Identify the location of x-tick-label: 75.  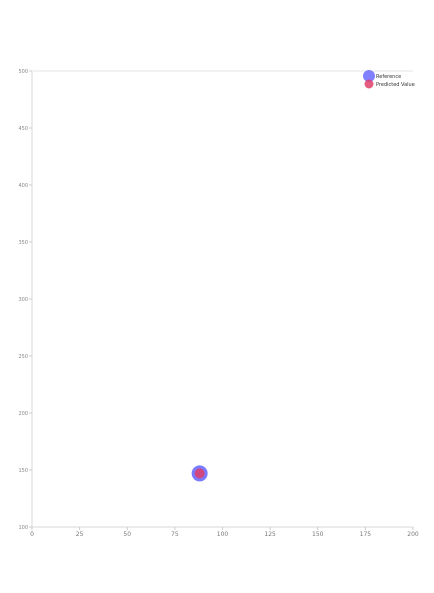
(175, 534).